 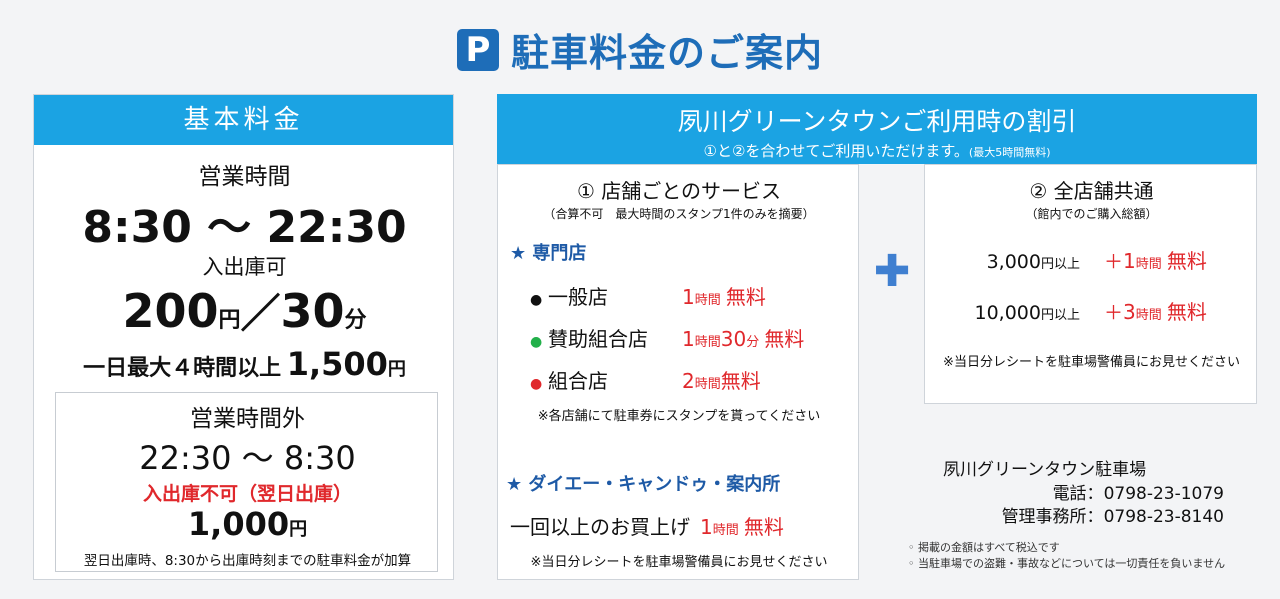 What do you see at coordinates (679, 416) in the screenshot?
I see `stamp-note: ※各店舗にて駐車券にスタンプを貰ってください` at bounding box center [679, 416].